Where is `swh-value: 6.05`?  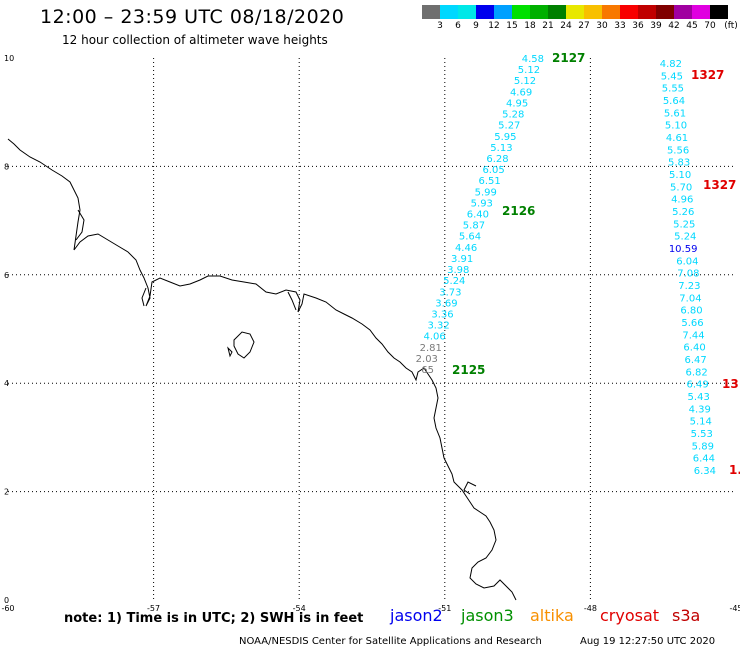 swh-value: 6.05 is located at coordinates (493, 170).